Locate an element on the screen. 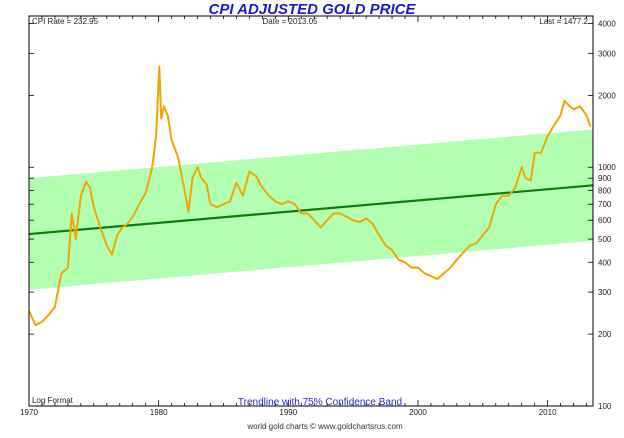 Image resolution: width=624 pixels, height=438 pixels. y-tick-label: 100 is located at coordinates (605, 406).